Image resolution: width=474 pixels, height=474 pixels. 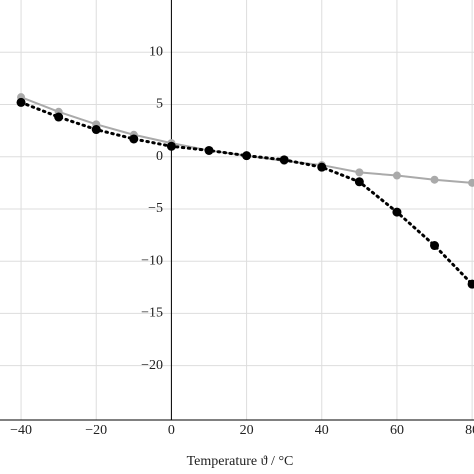 I want to click on x-tick-label: 20, so click(x=247, y=430).